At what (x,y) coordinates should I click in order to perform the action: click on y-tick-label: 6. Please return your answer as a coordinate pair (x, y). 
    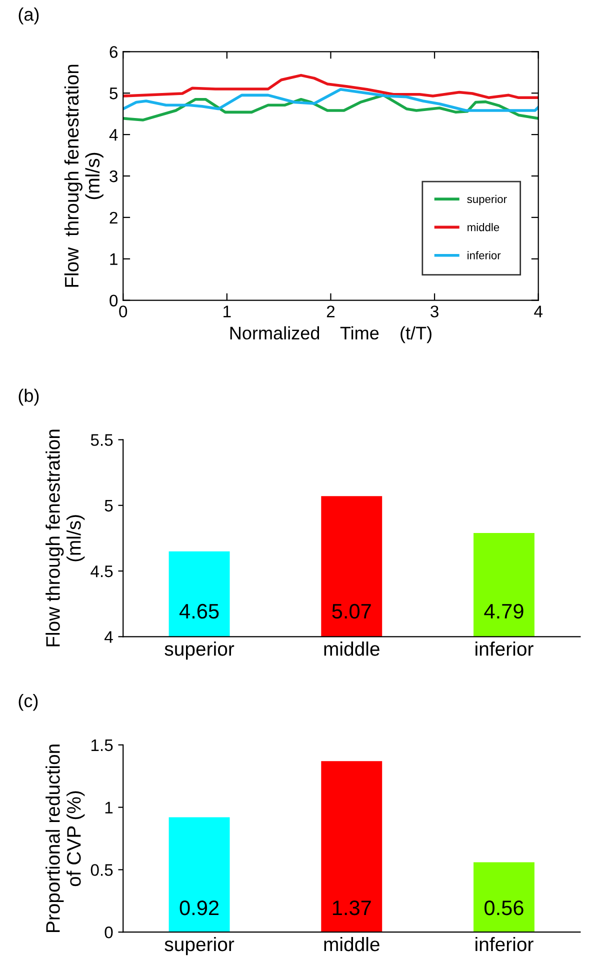
    Looking at the image, I should click on (114, 52).